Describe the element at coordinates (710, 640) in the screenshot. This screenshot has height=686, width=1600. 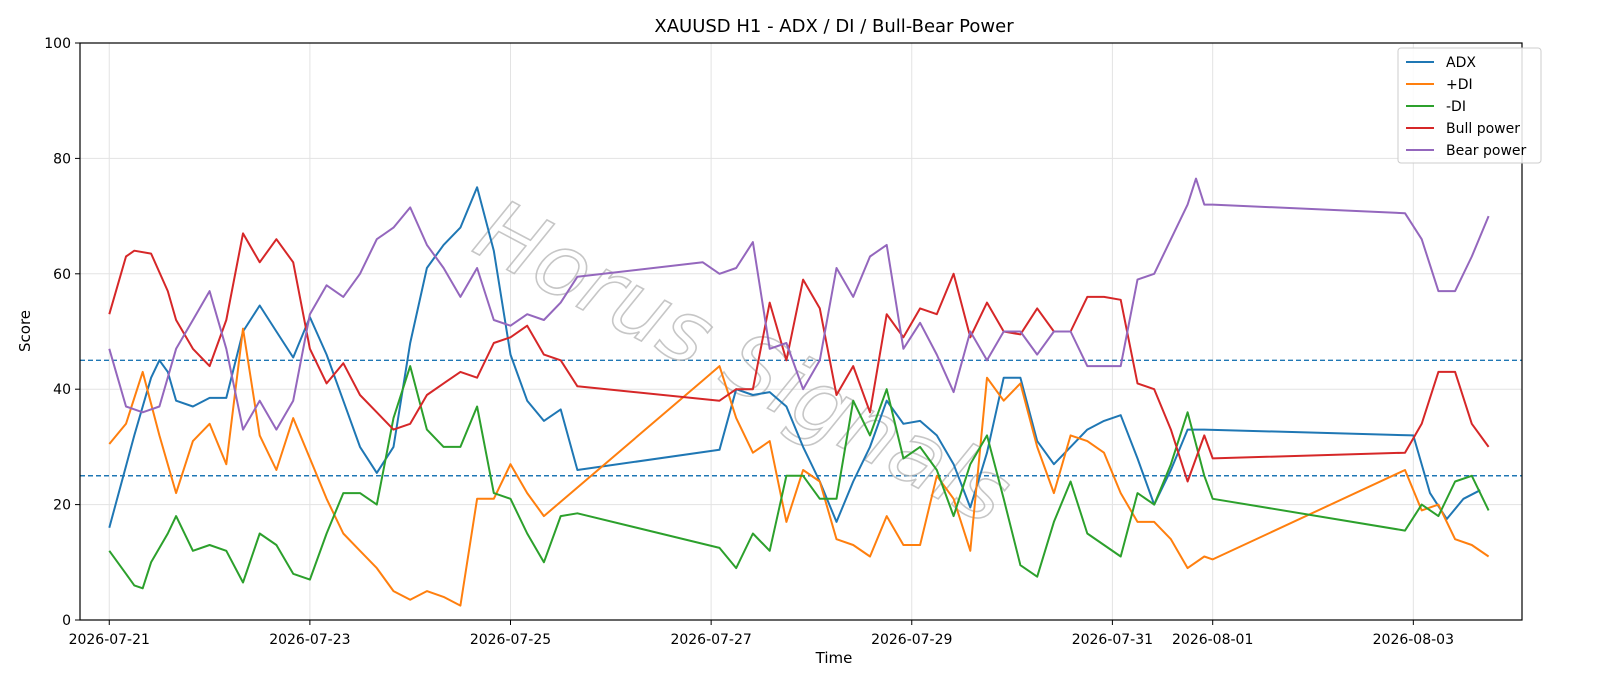
I see `x-tick-label: 2026-07-27` at that location.